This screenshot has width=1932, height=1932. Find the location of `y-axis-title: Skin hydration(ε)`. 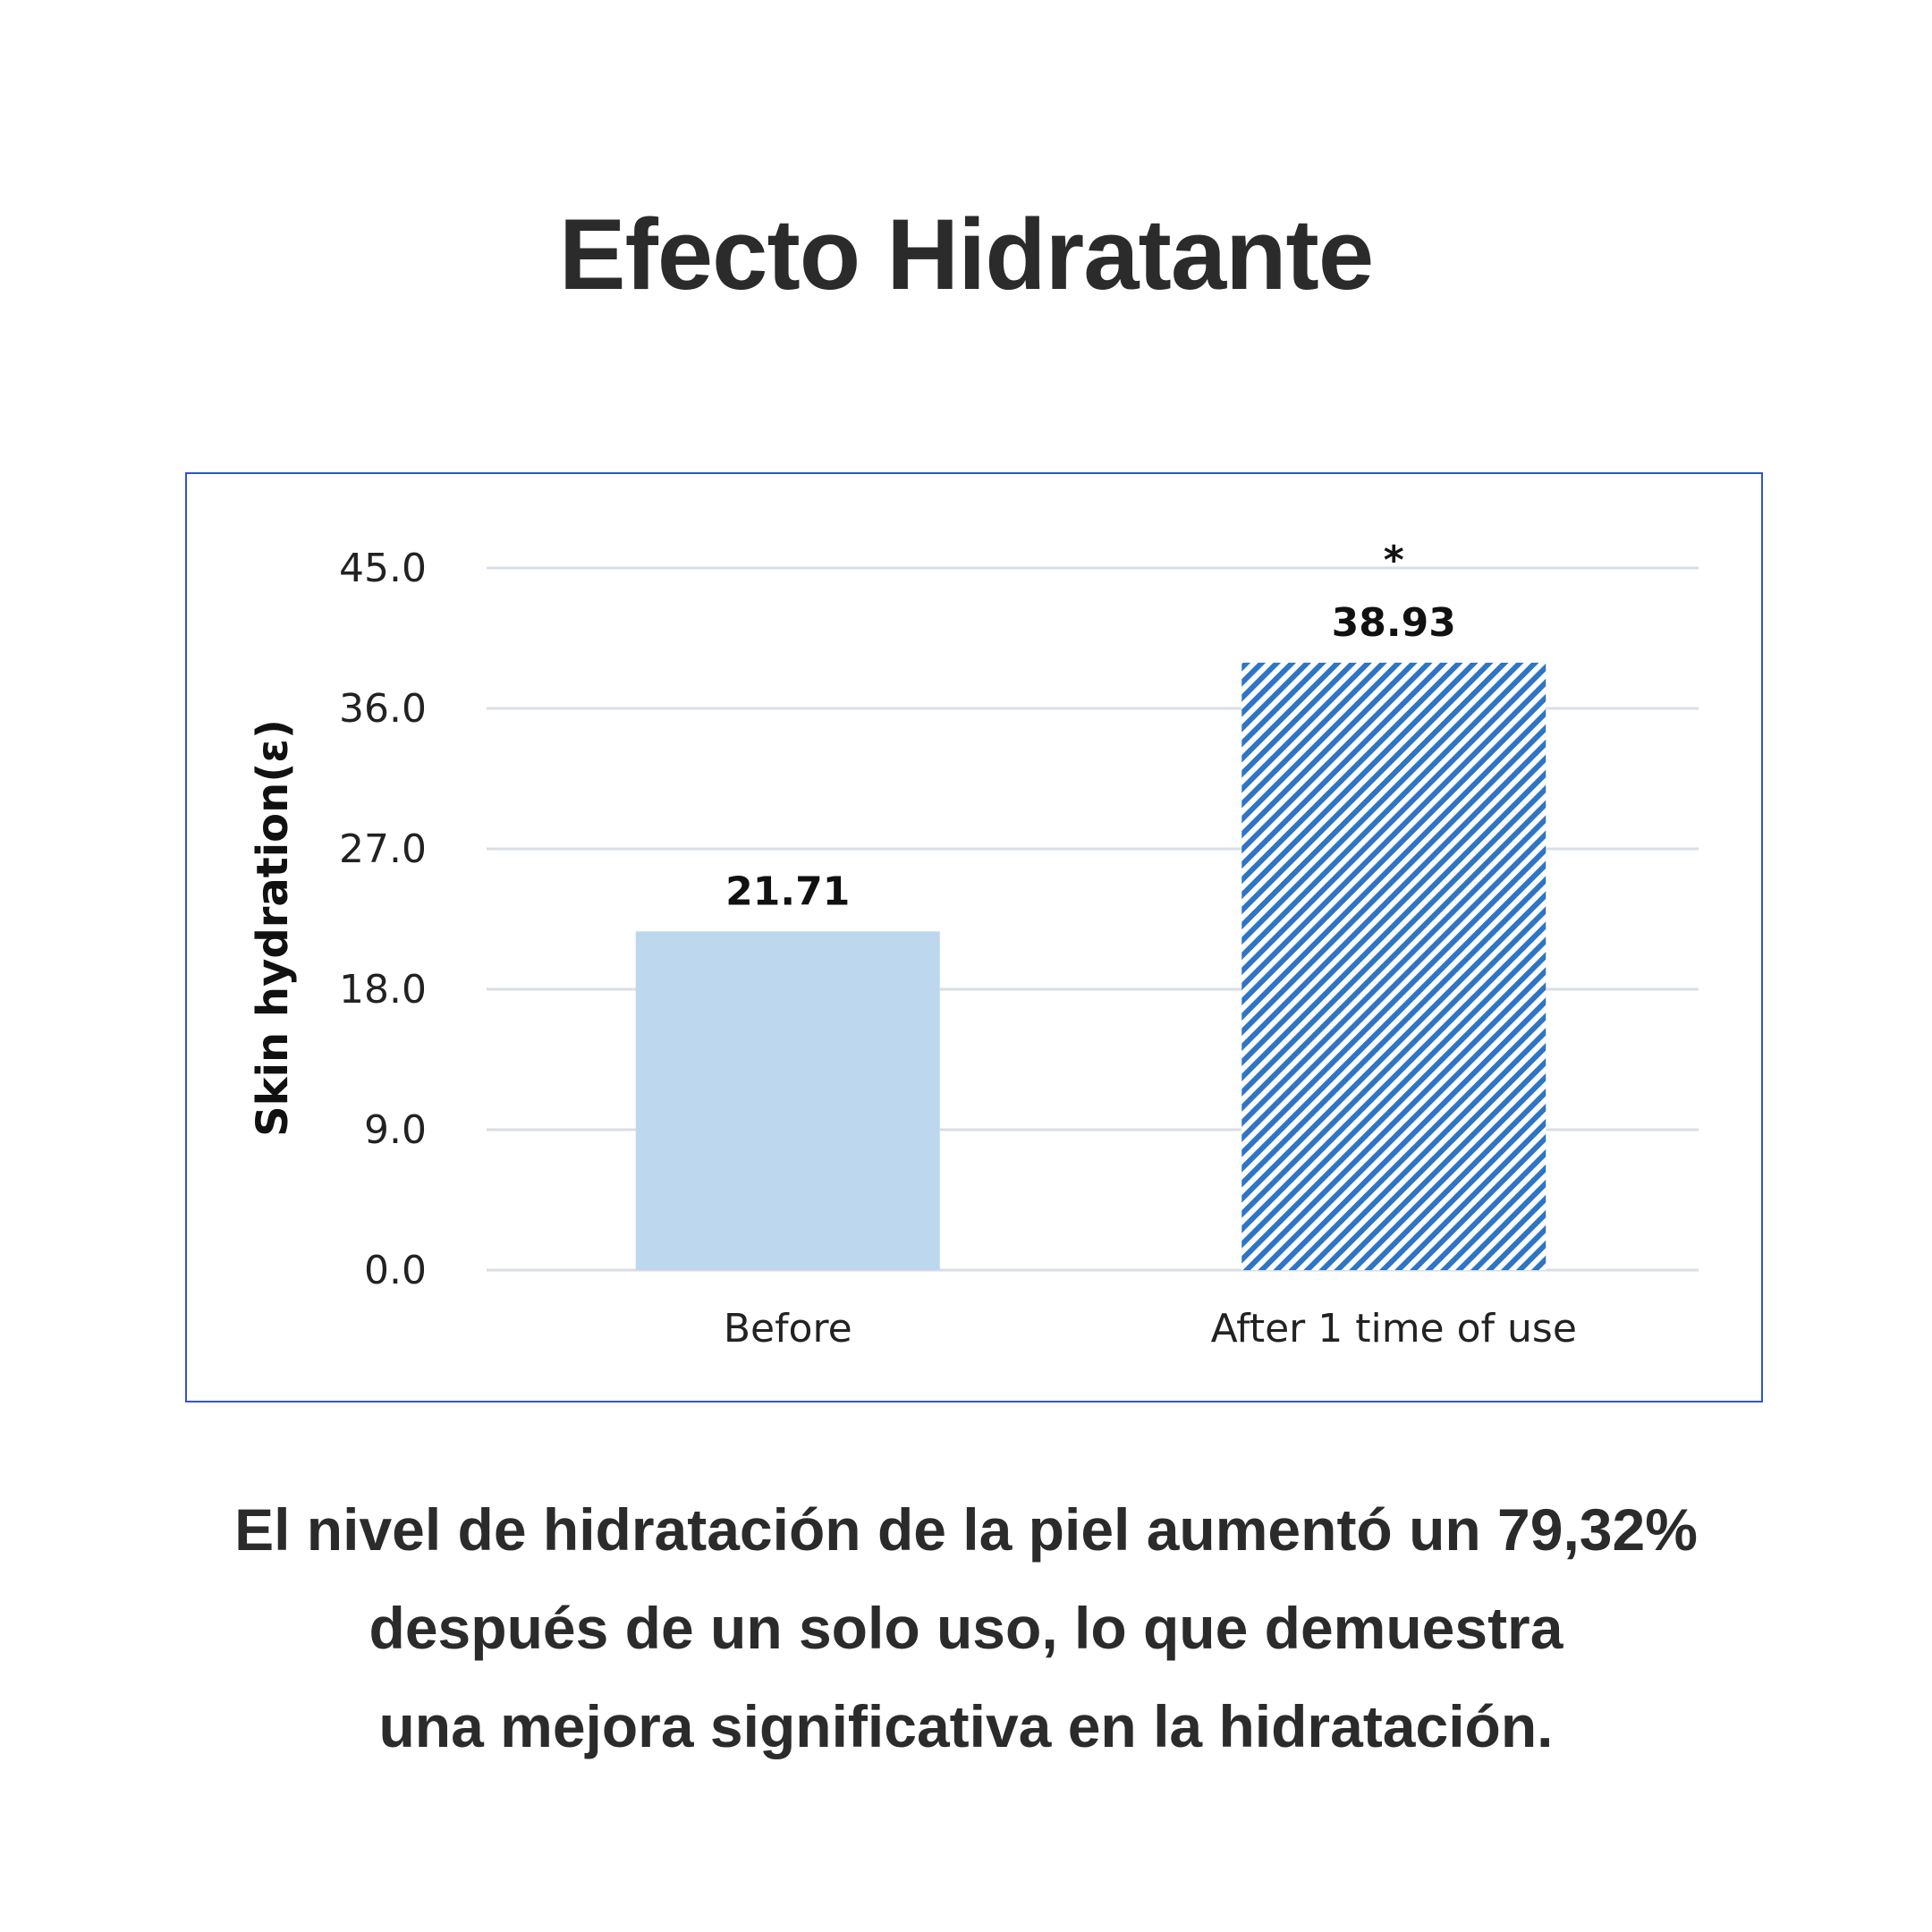

y-axis-title: Skin hydration(ε) is located at coordinates (273, 928).